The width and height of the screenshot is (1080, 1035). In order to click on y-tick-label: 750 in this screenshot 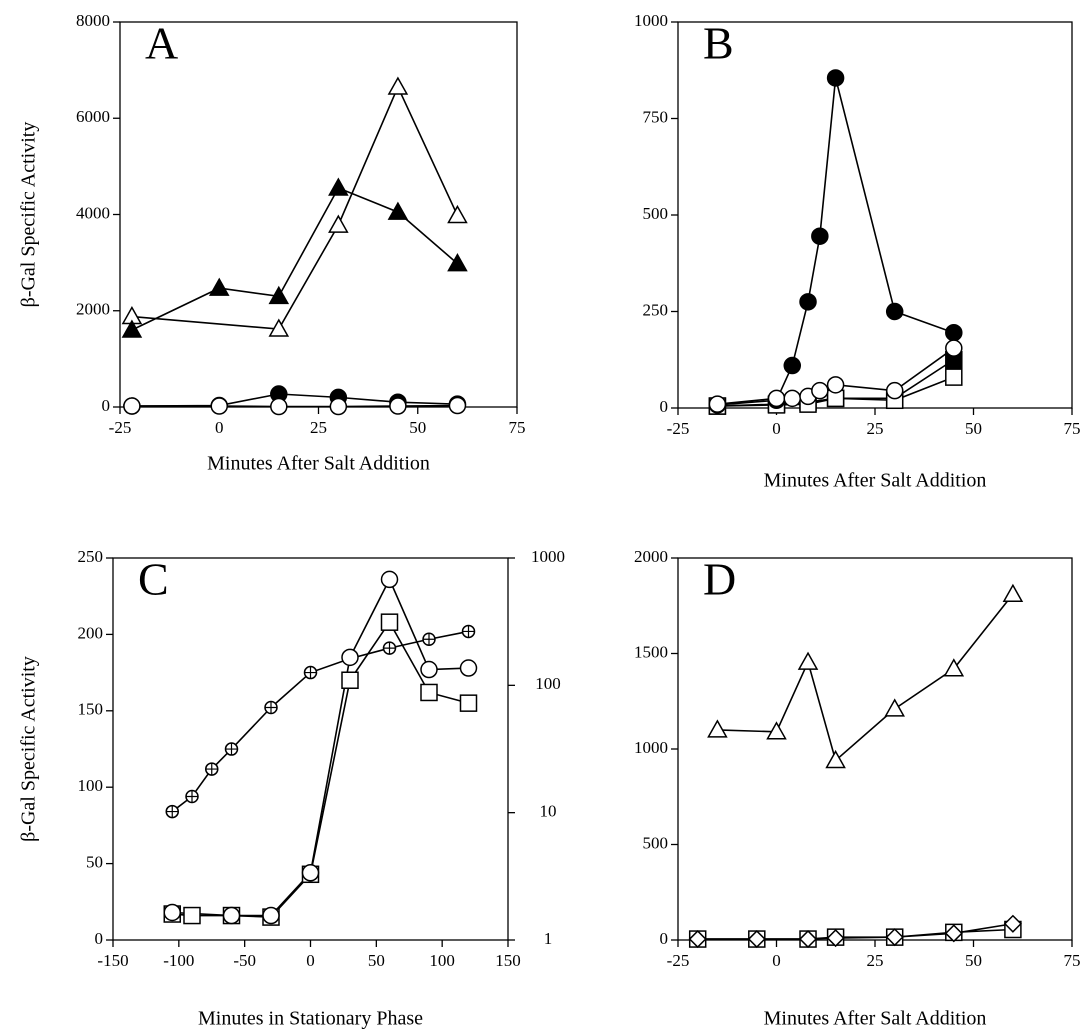, I will do `click(656, 116)`.